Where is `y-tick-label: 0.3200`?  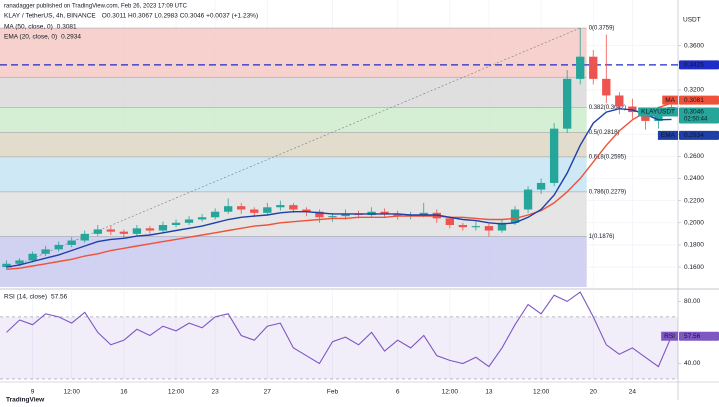
y-tick-label: 0.3200 is located at coordinates (694, 90).